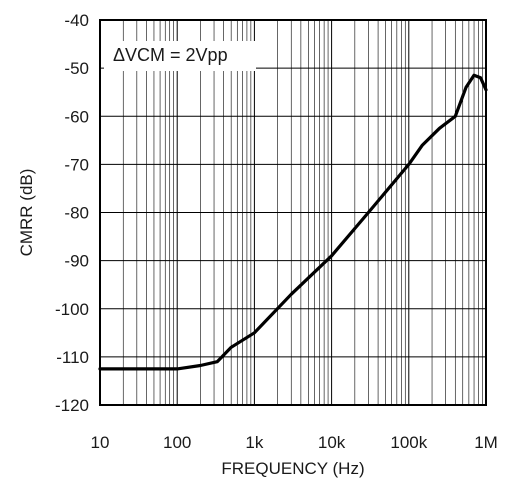 This screenshot has height=483, width=505. What do you see at coordinates (170, 55) in the screenshot?
I see `annotation-delta-vcm: ΔVCM = 2Vpp` at bounding box center [170, 55].